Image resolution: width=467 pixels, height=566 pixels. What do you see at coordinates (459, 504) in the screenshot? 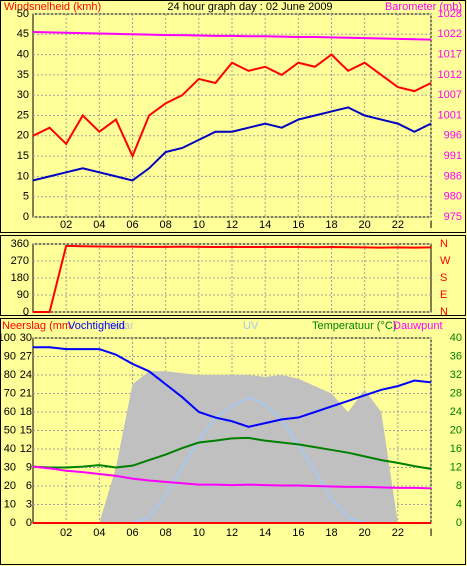
I see `y2-tick-label: 4` at bounding box center [459, 504].